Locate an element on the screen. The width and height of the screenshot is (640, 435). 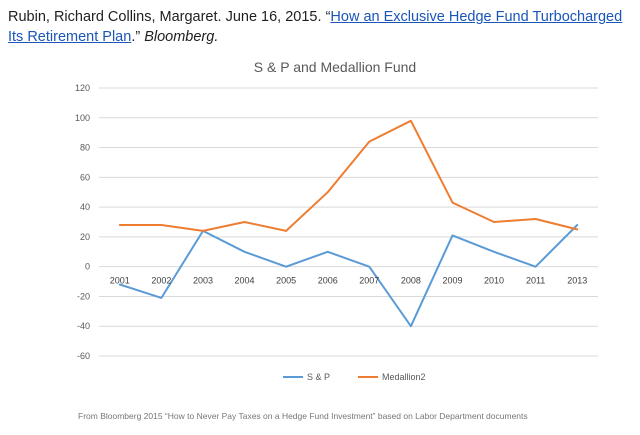
x-tick-label: 2009 is located at coordinates (452, 281).